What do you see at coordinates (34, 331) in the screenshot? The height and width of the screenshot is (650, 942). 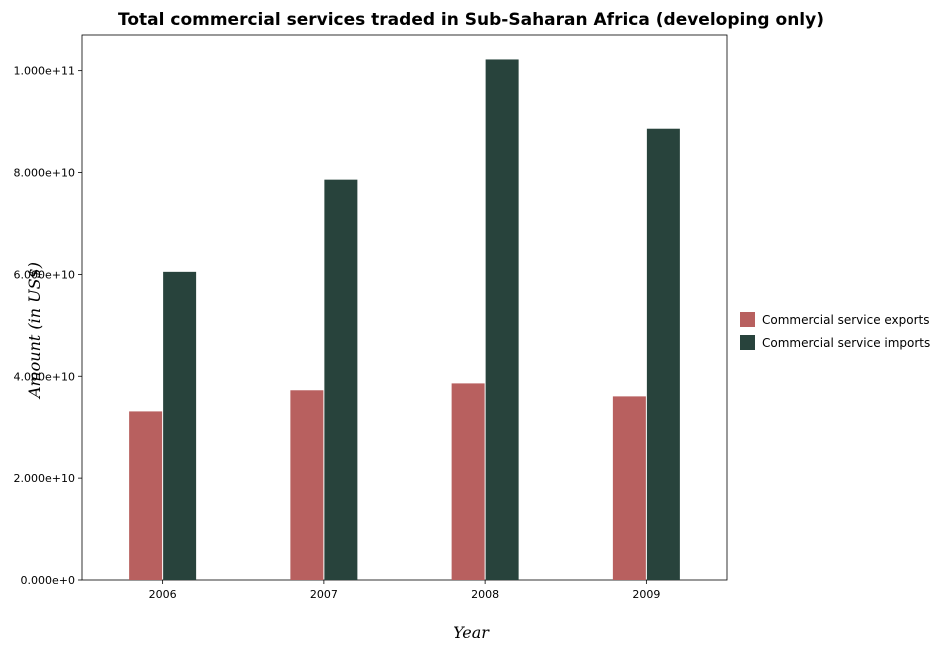 I see `y-axis-label: Amount (in US$)` at bounding box center [34, 331].